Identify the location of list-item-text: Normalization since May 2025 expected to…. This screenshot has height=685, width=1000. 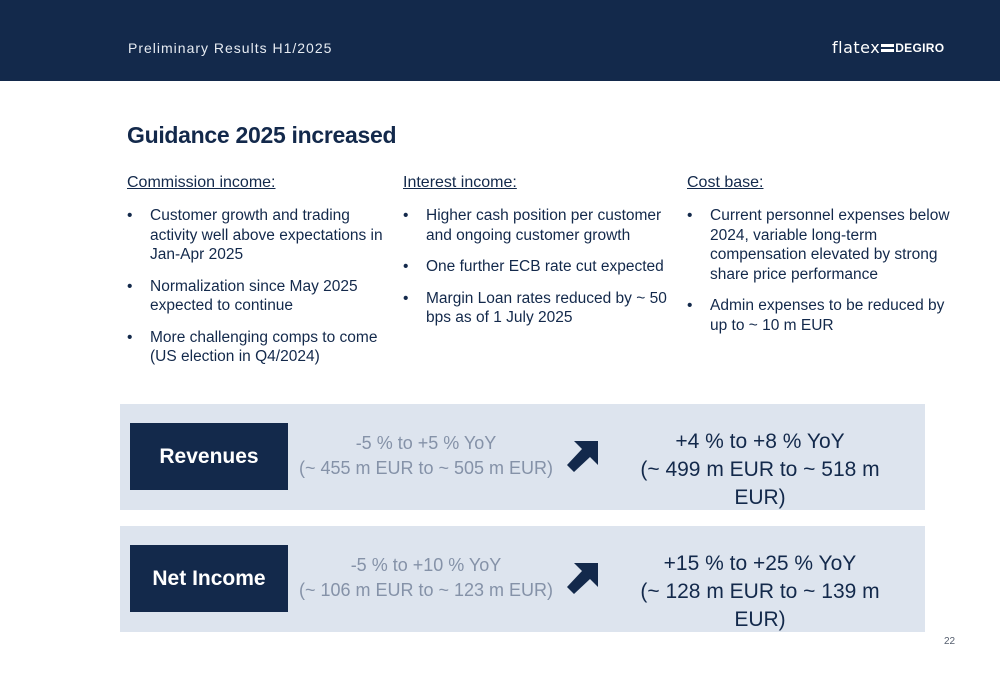
(254, 296).